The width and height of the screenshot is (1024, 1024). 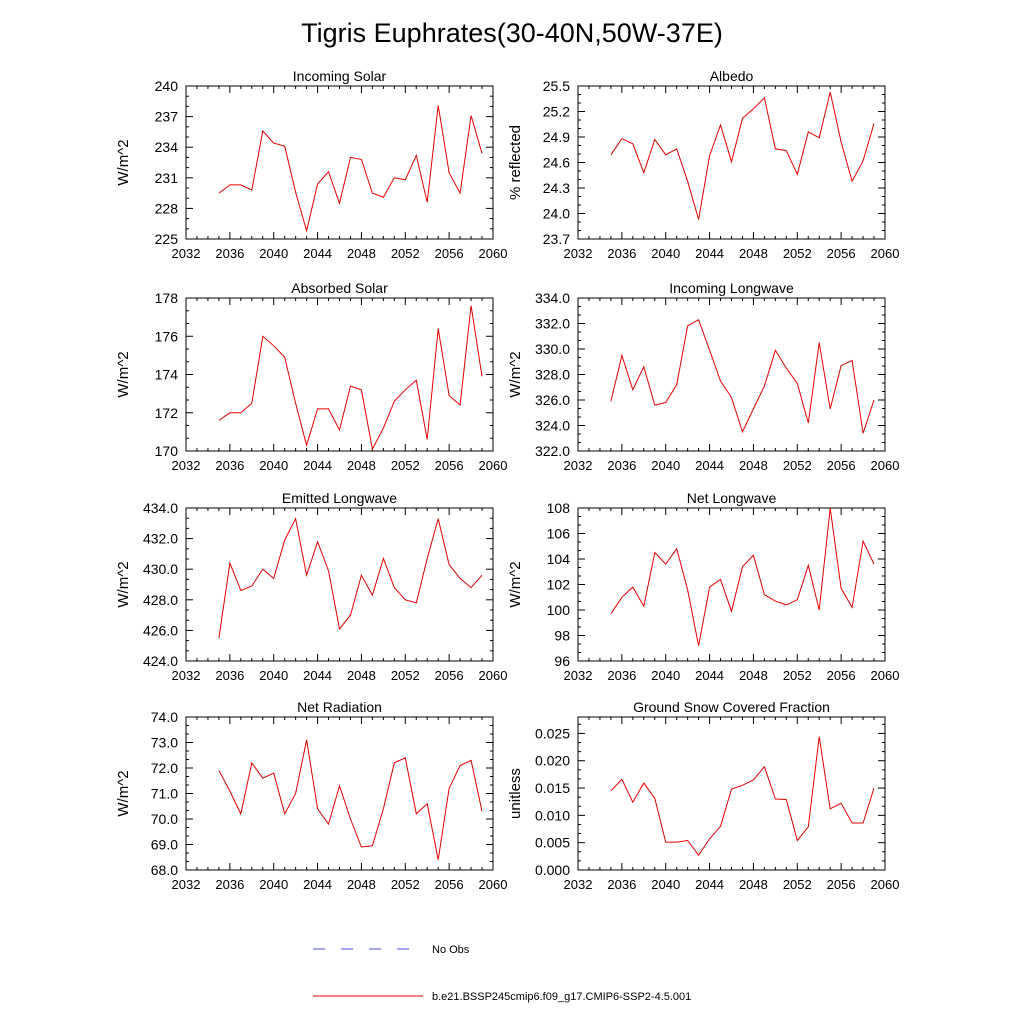 What do you see at coordinates (449, 675) in the screenshot?
I see `emitted-longwave-xtick-label: 2056` at bounding box center [449, 675].